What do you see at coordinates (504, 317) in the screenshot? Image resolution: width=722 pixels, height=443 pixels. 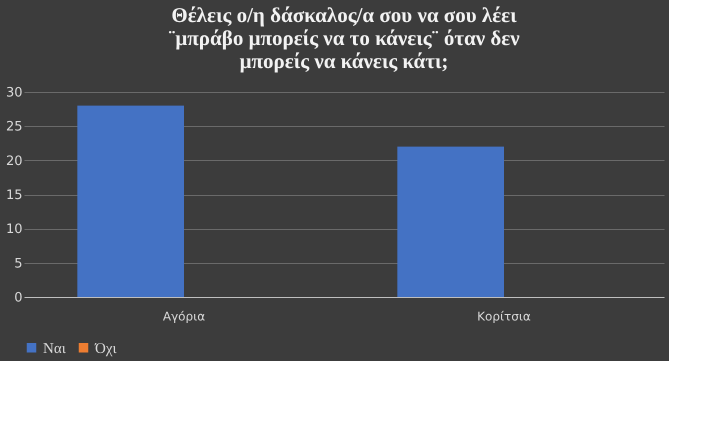 I see `x-tick-label: Κορίτσια` at bounding box center [504, 317].